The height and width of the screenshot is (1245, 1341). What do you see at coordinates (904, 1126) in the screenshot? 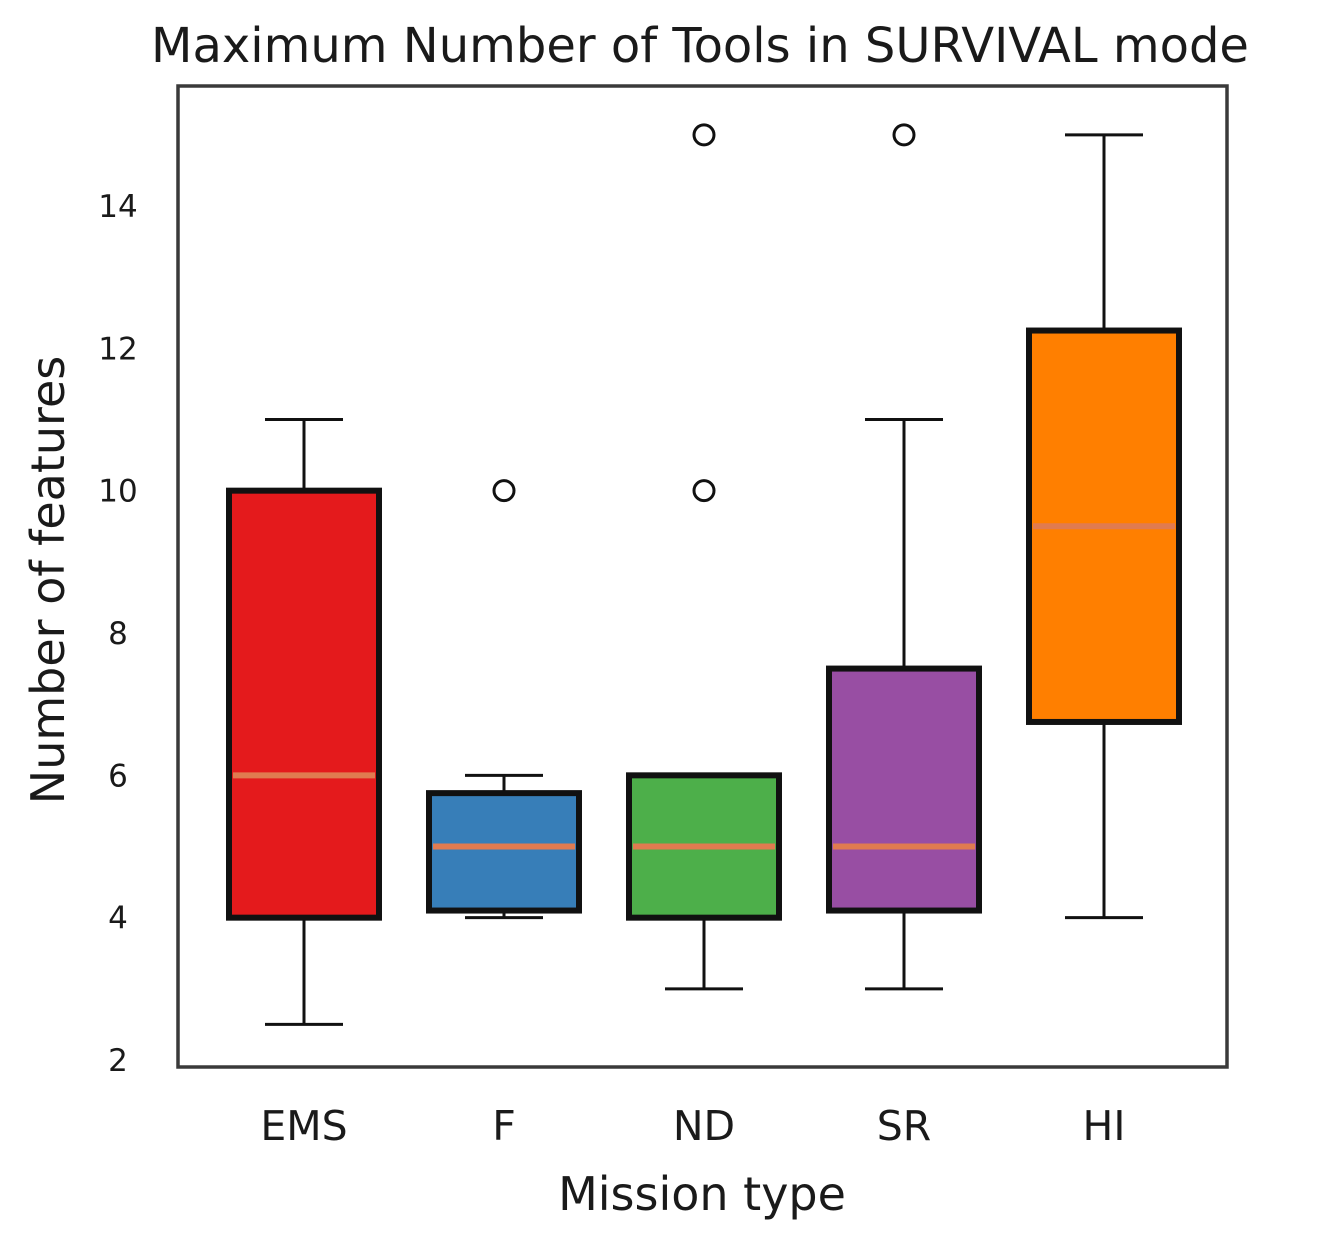
I see `x-tick-label: SR` at bounding box center [904, 1126].